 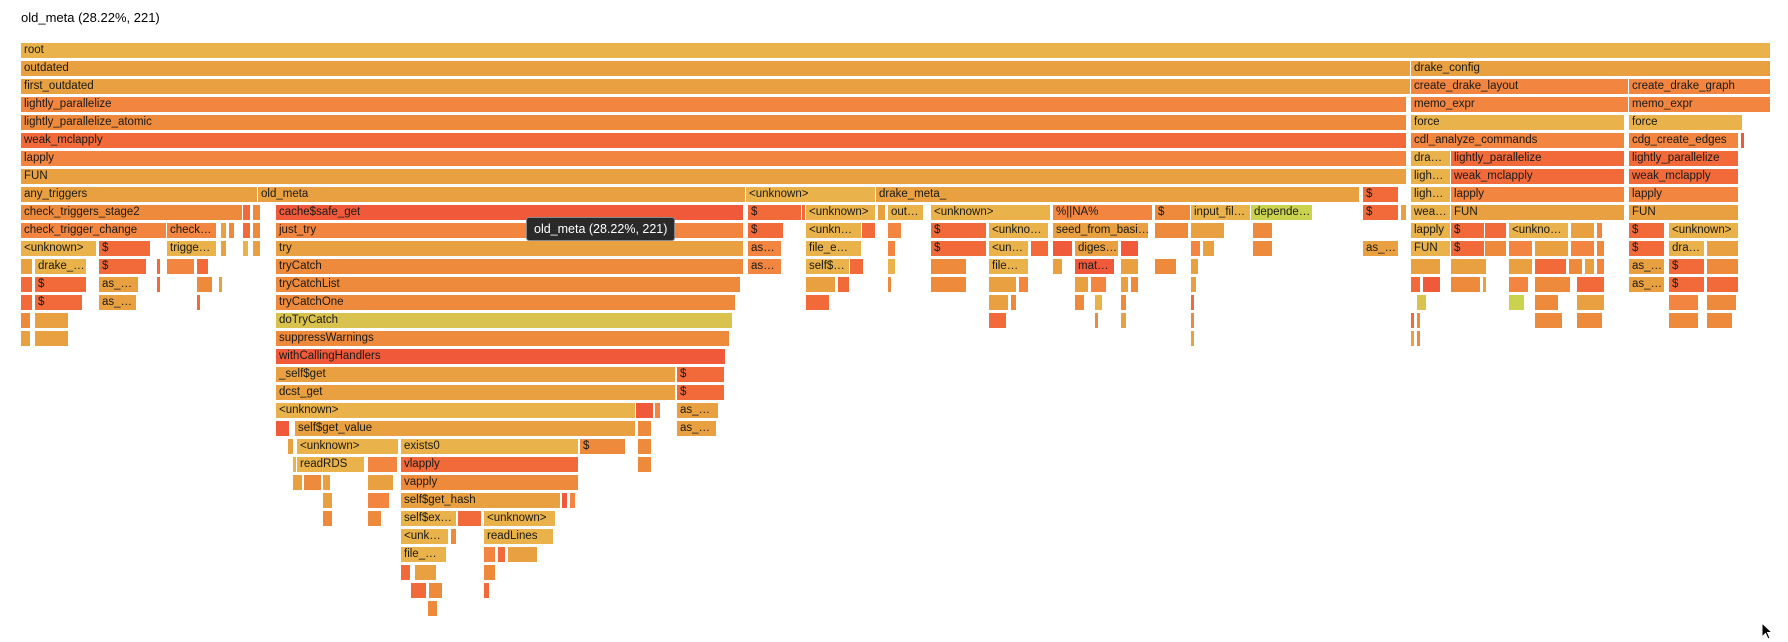 I want to click on flame-frame: vapply, so click(x=490, y=483).